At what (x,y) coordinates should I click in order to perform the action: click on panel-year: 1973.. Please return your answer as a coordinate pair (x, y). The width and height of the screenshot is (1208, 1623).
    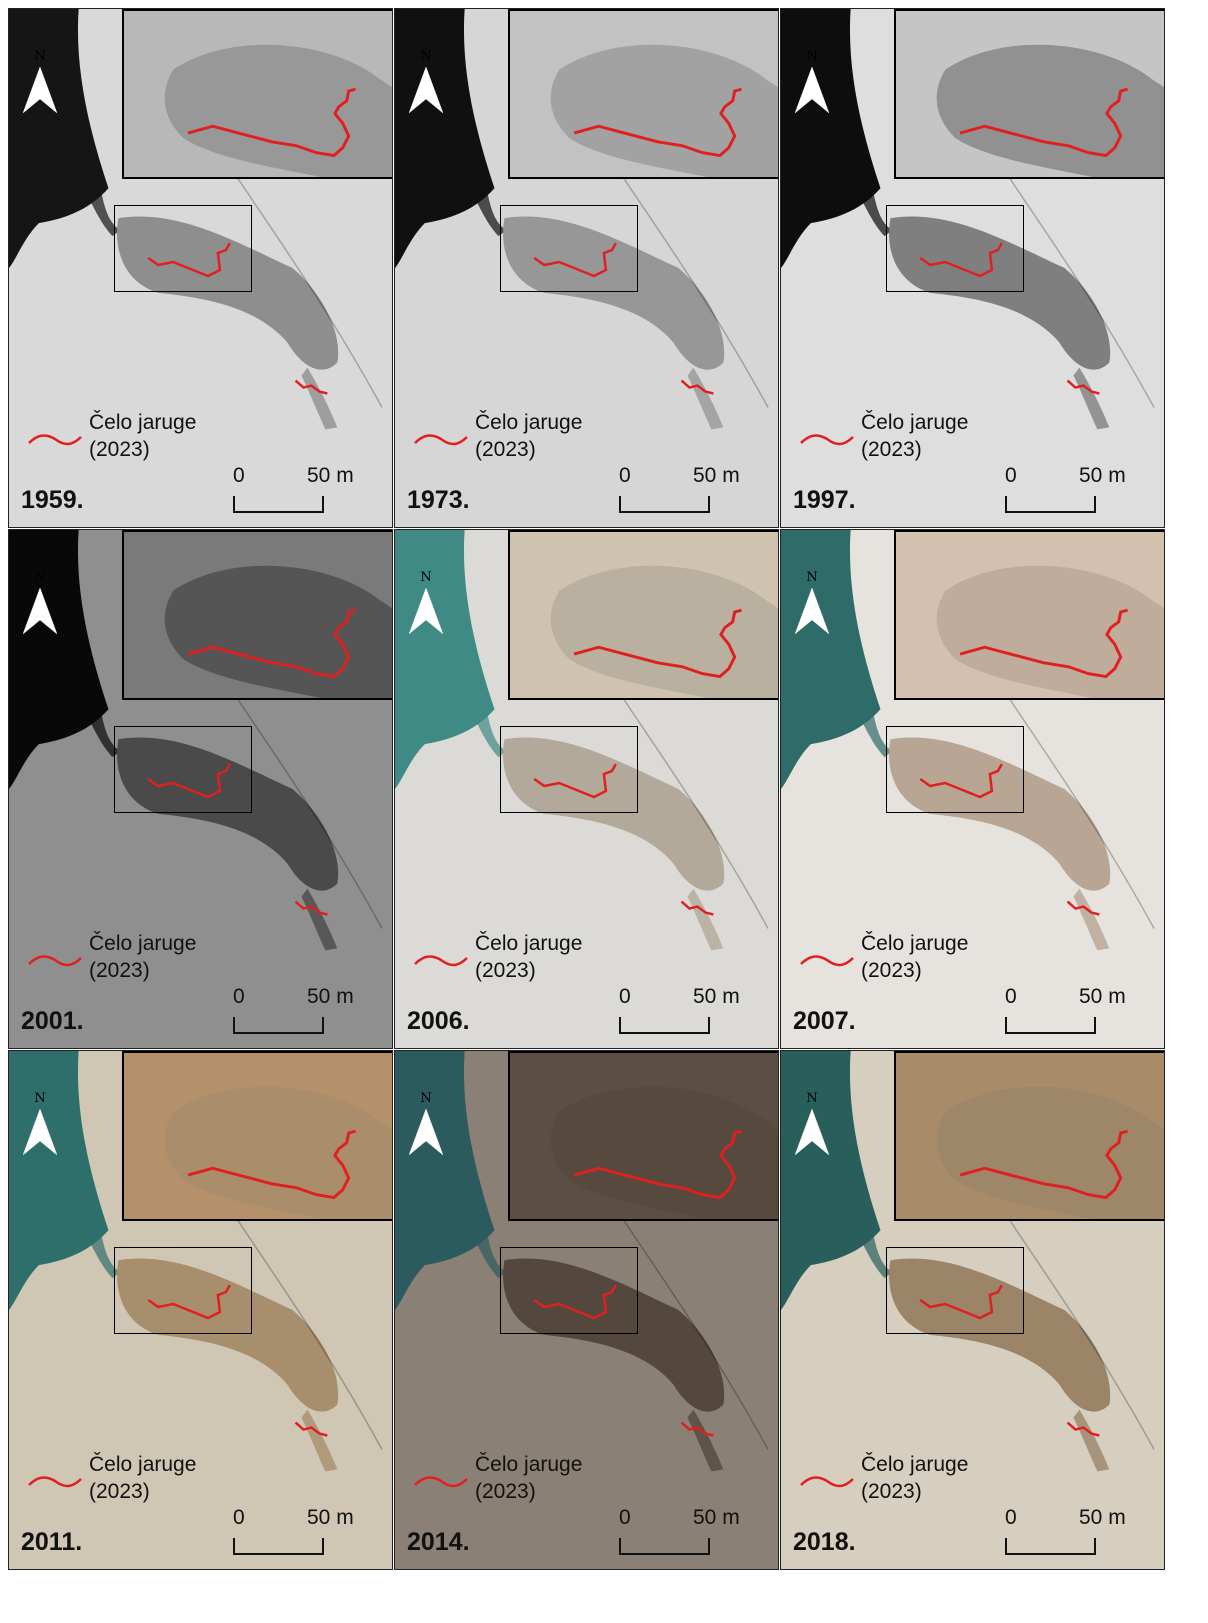
    Looking at the image, I should click on (438, 500).